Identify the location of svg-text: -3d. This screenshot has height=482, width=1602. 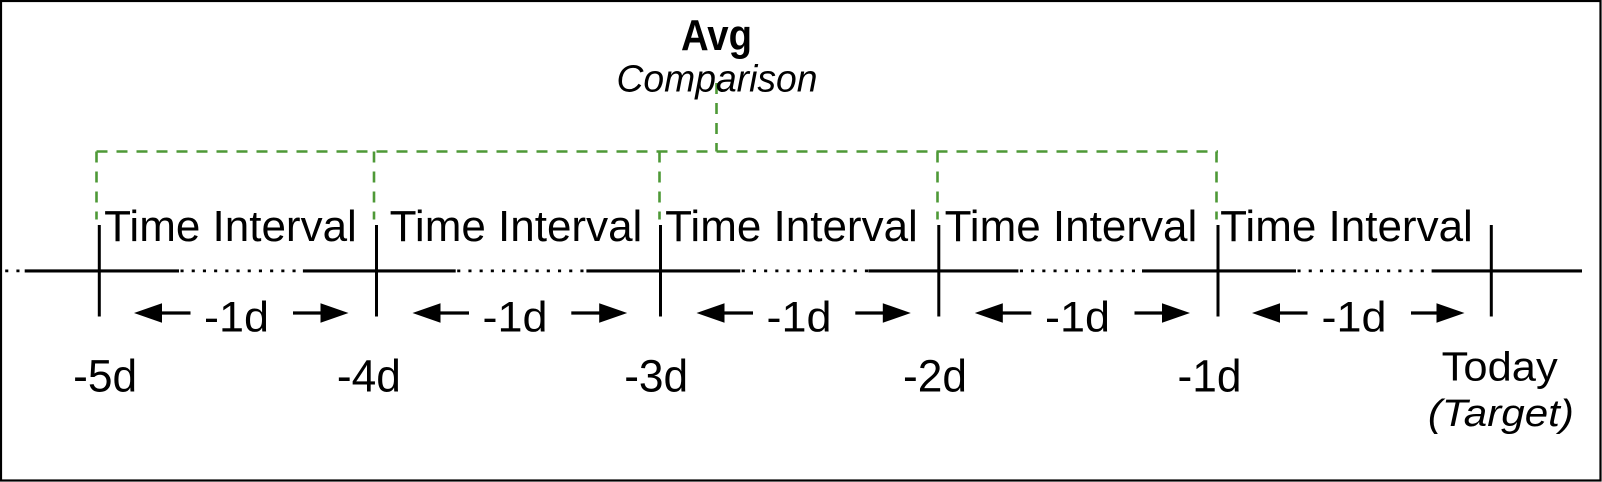
(656, 376).